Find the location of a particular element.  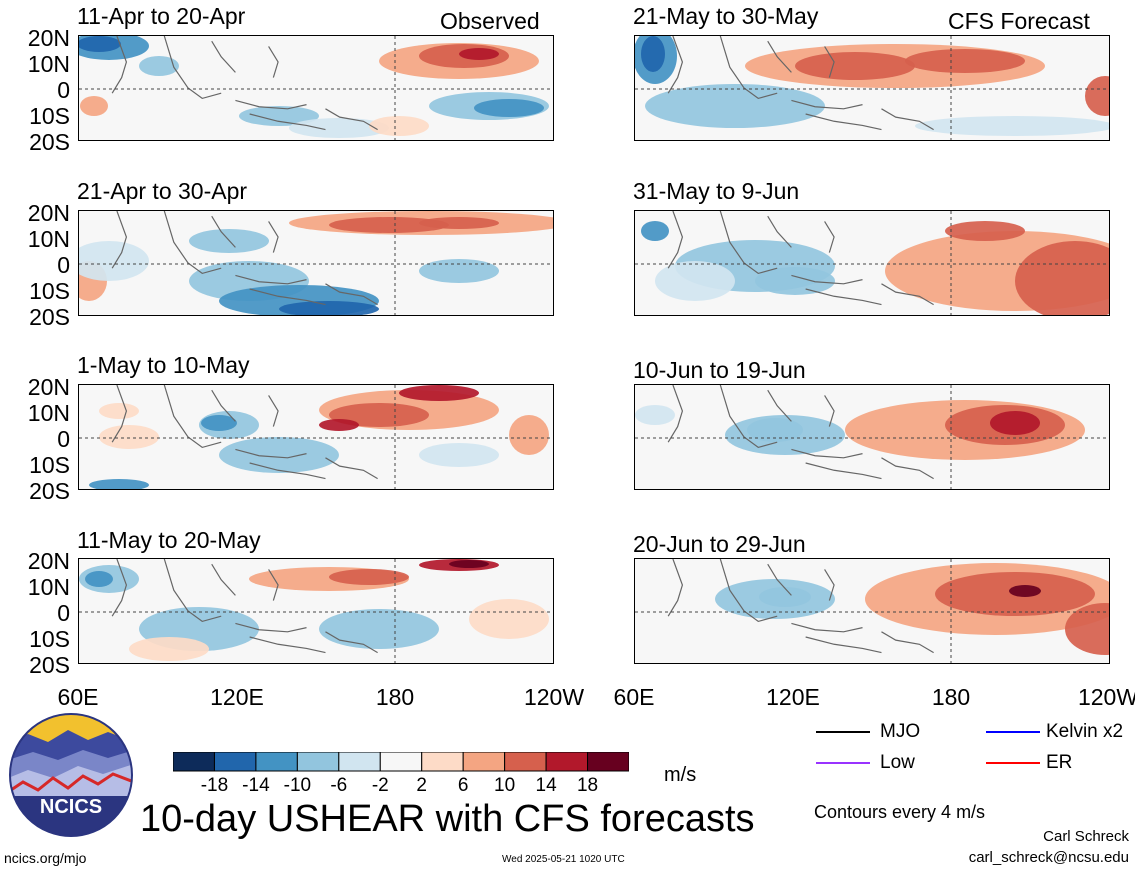

legend-line-low is located at coordinates (843, 763).